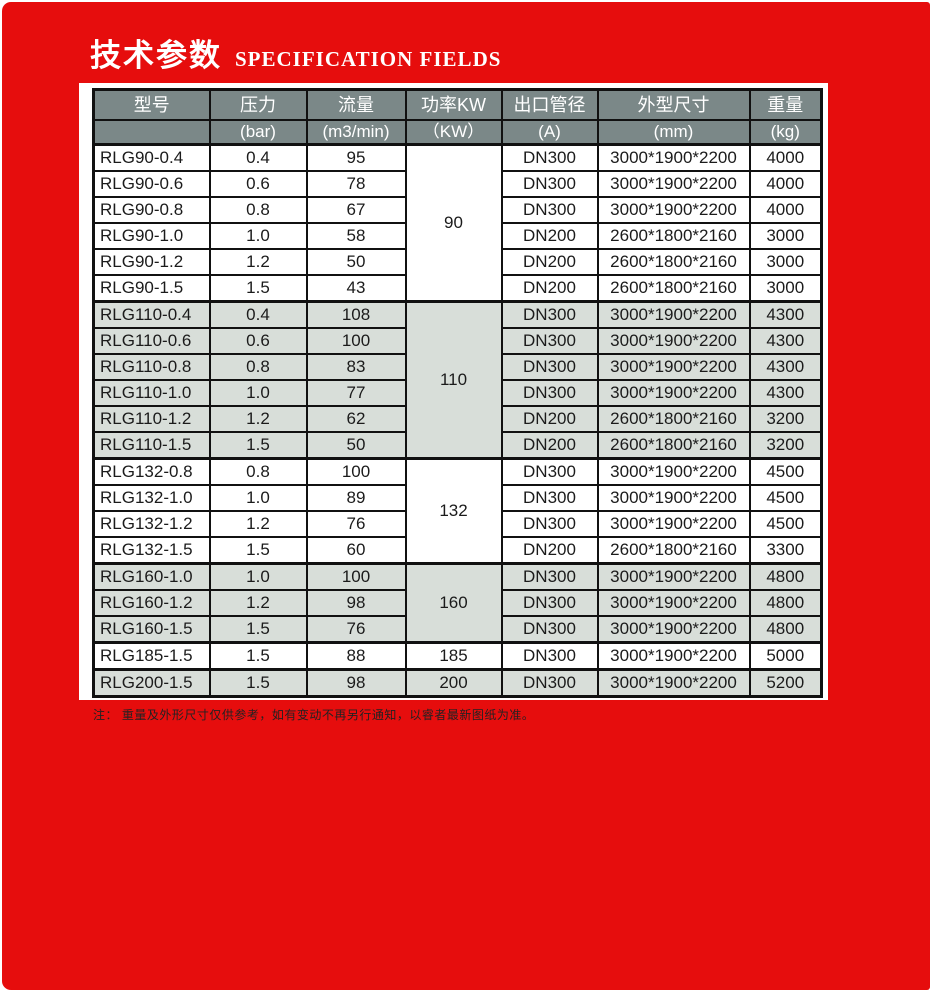 The width and height of the screenshot is (930, 1001). What do you see at coordinates (356, 236) in the screenshot?
I see `flow-cell: 58` at bounding box center [356, 236].